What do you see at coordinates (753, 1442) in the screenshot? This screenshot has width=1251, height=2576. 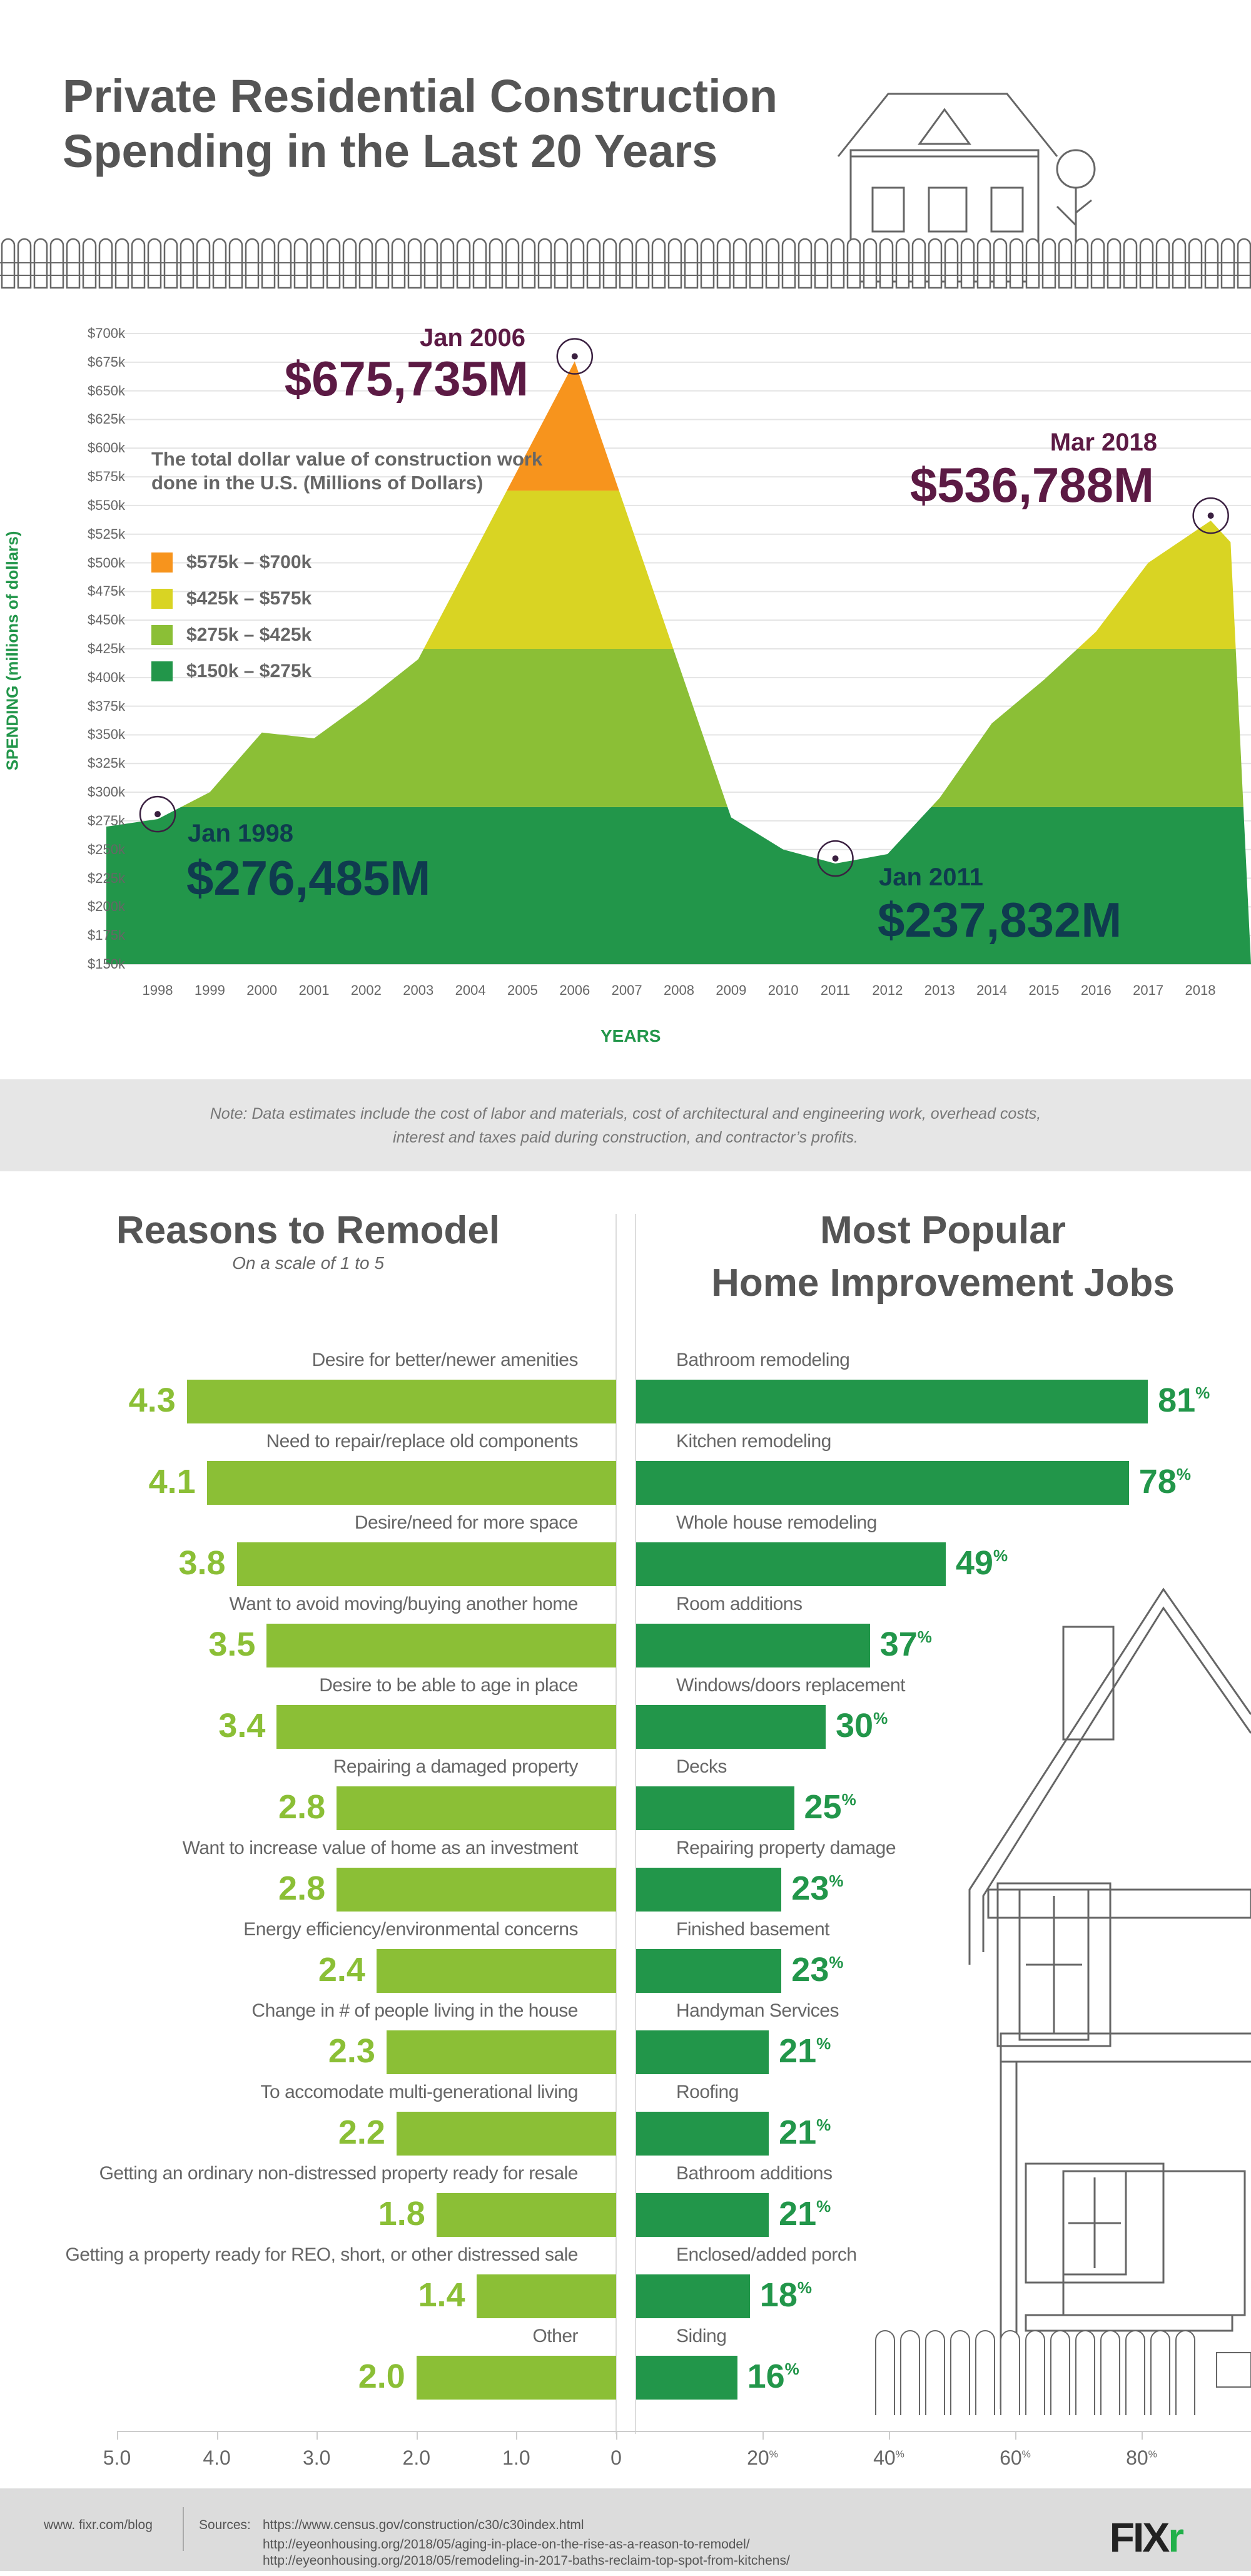 I see `job-label: Kitchen remodeling` at bounding box center [753, 1442].